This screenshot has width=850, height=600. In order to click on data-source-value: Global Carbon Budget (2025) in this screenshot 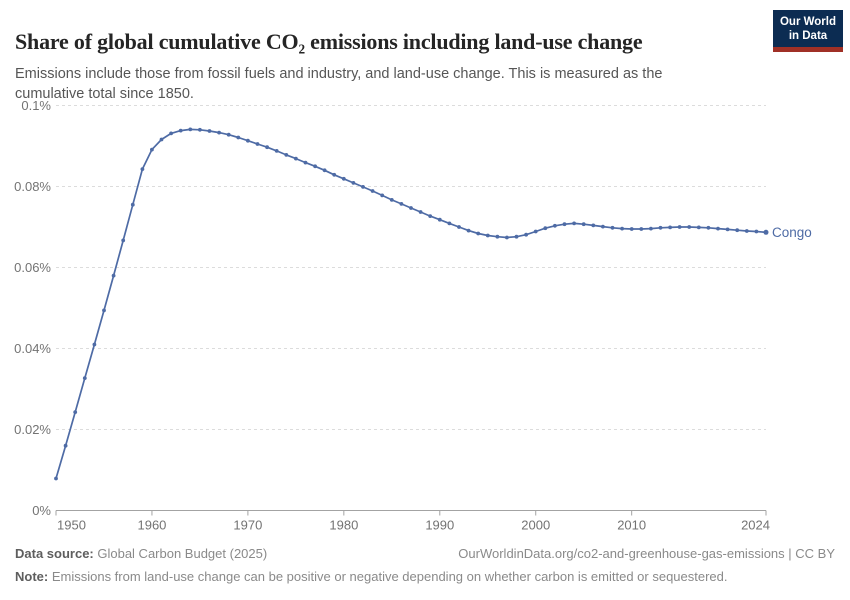, I will do `click(180, 553)`.